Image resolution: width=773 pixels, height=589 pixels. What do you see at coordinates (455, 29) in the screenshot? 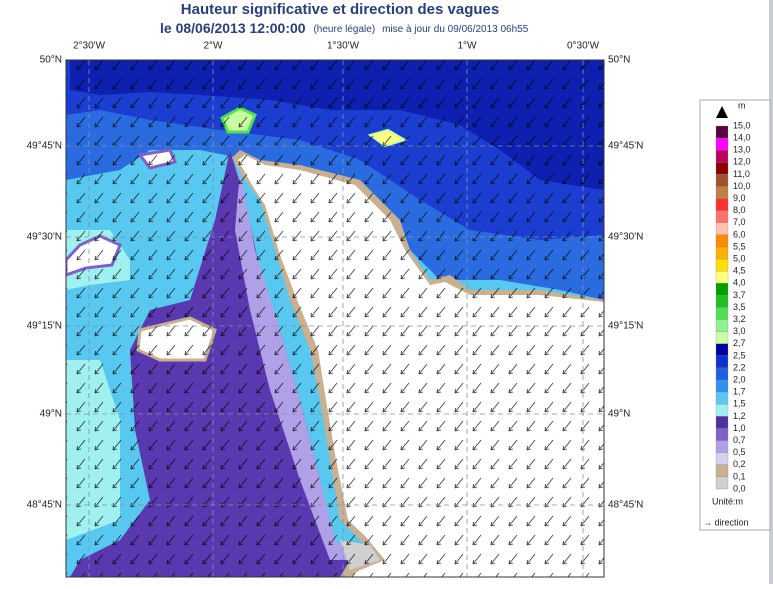
I see `update: mise à jour du 09/06/2013 06h55` at bounding box center [455, 29].